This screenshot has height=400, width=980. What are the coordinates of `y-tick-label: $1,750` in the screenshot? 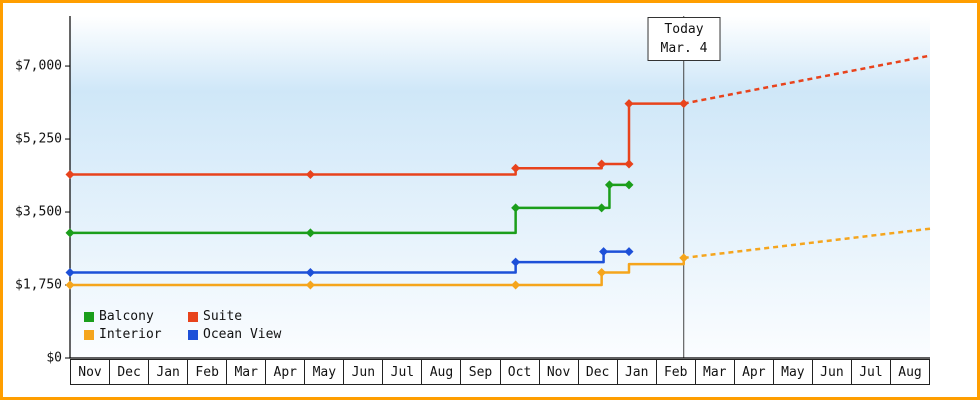 It's located at (38, 285).